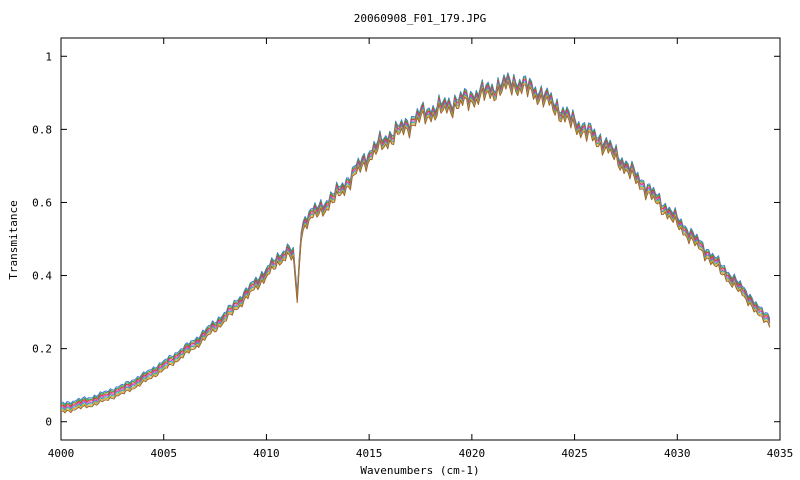 The width and height of the screenshot is (800, 480). Describe the element at coordinates (420, 18) in the screenshot. I see `chart-title: 20060908_F01_179.JPG` at that location.